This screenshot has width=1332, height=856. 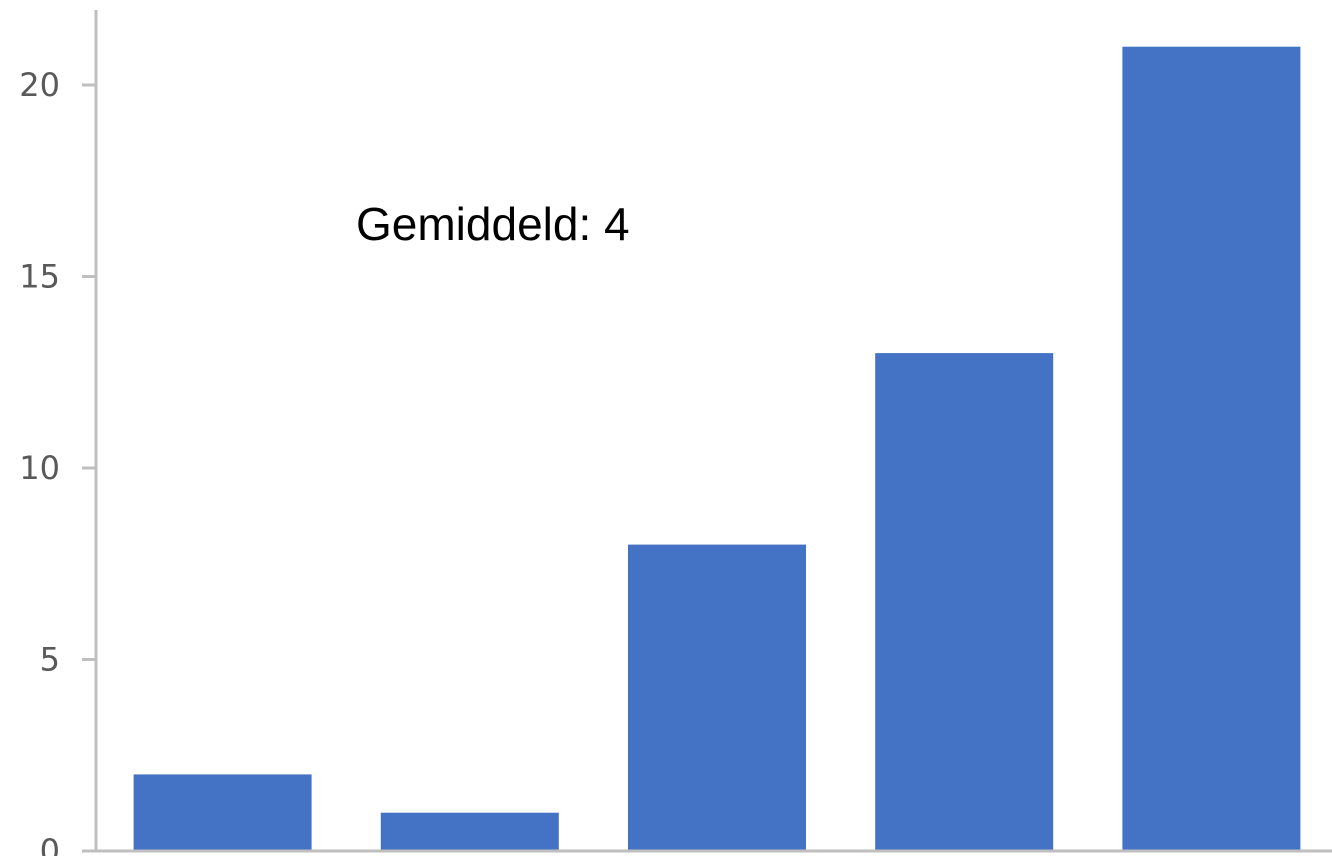 What do you see at coordinates (39, 468) in the screenshot?
I see `y-tick-label: 10` at bounding box center [39, 468].